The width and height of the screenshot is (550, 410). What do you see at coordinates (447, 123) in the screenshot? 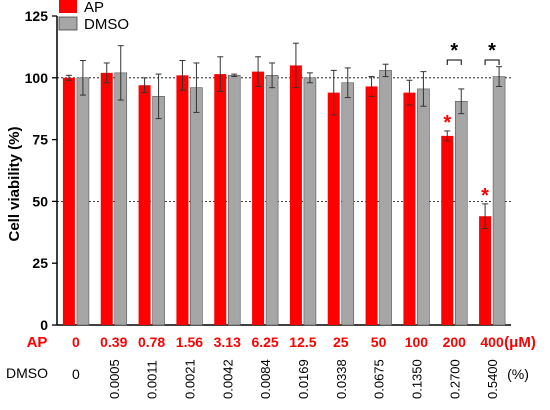
I see `significance-star-ap-10: *` at bounding box center [447, 123].